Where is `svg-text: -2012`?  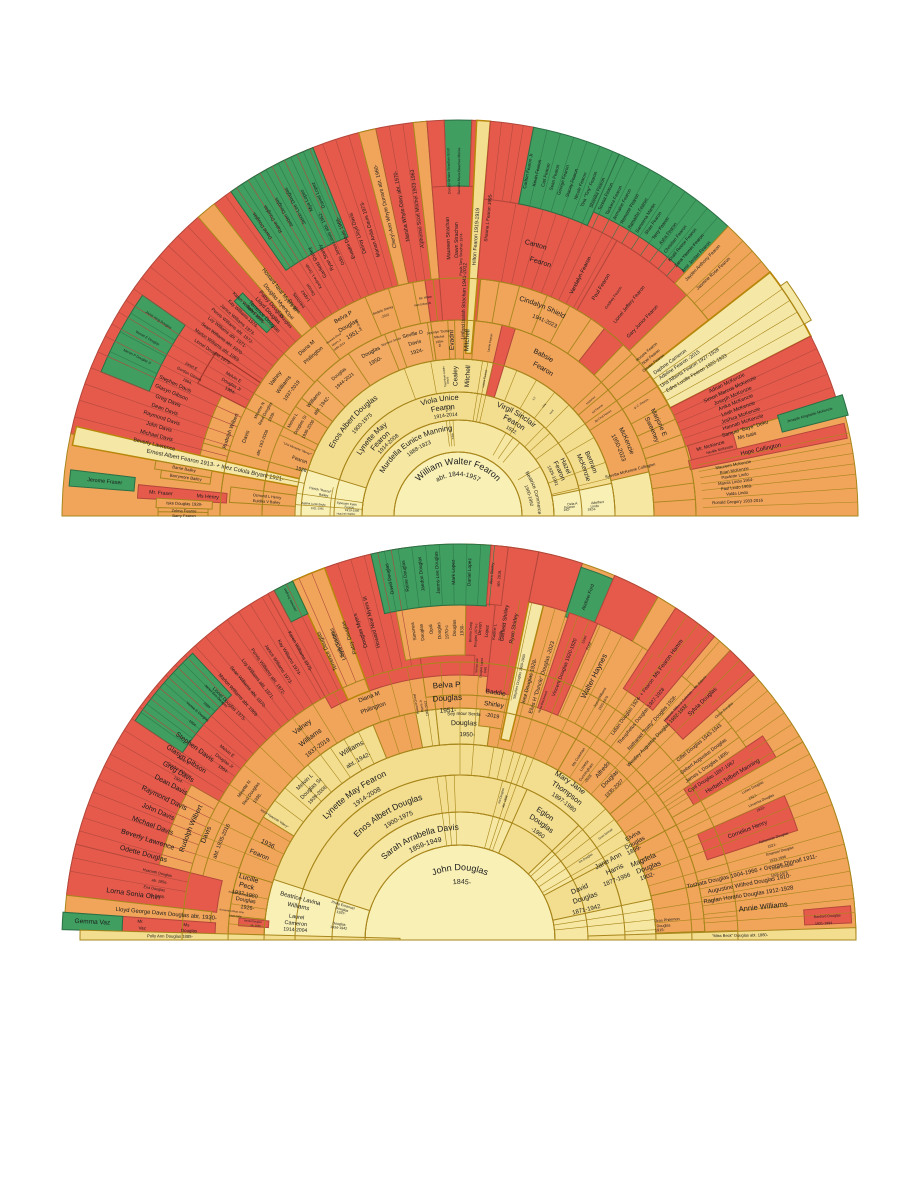
svg-text: -2012 is located at coordinates (385, 315).